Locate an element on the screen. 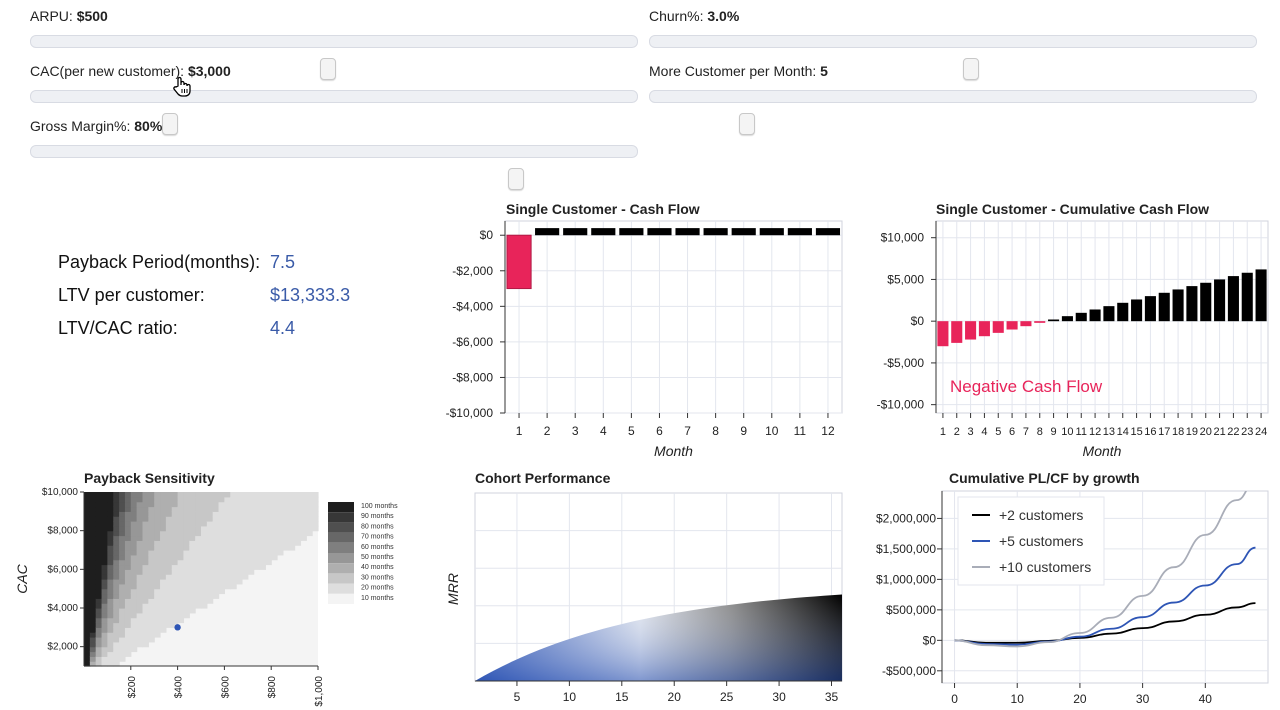 This screenshot has width=1280, height=710. ltv-metric-label: LTV per customer: is located at coordinates (131, 295).